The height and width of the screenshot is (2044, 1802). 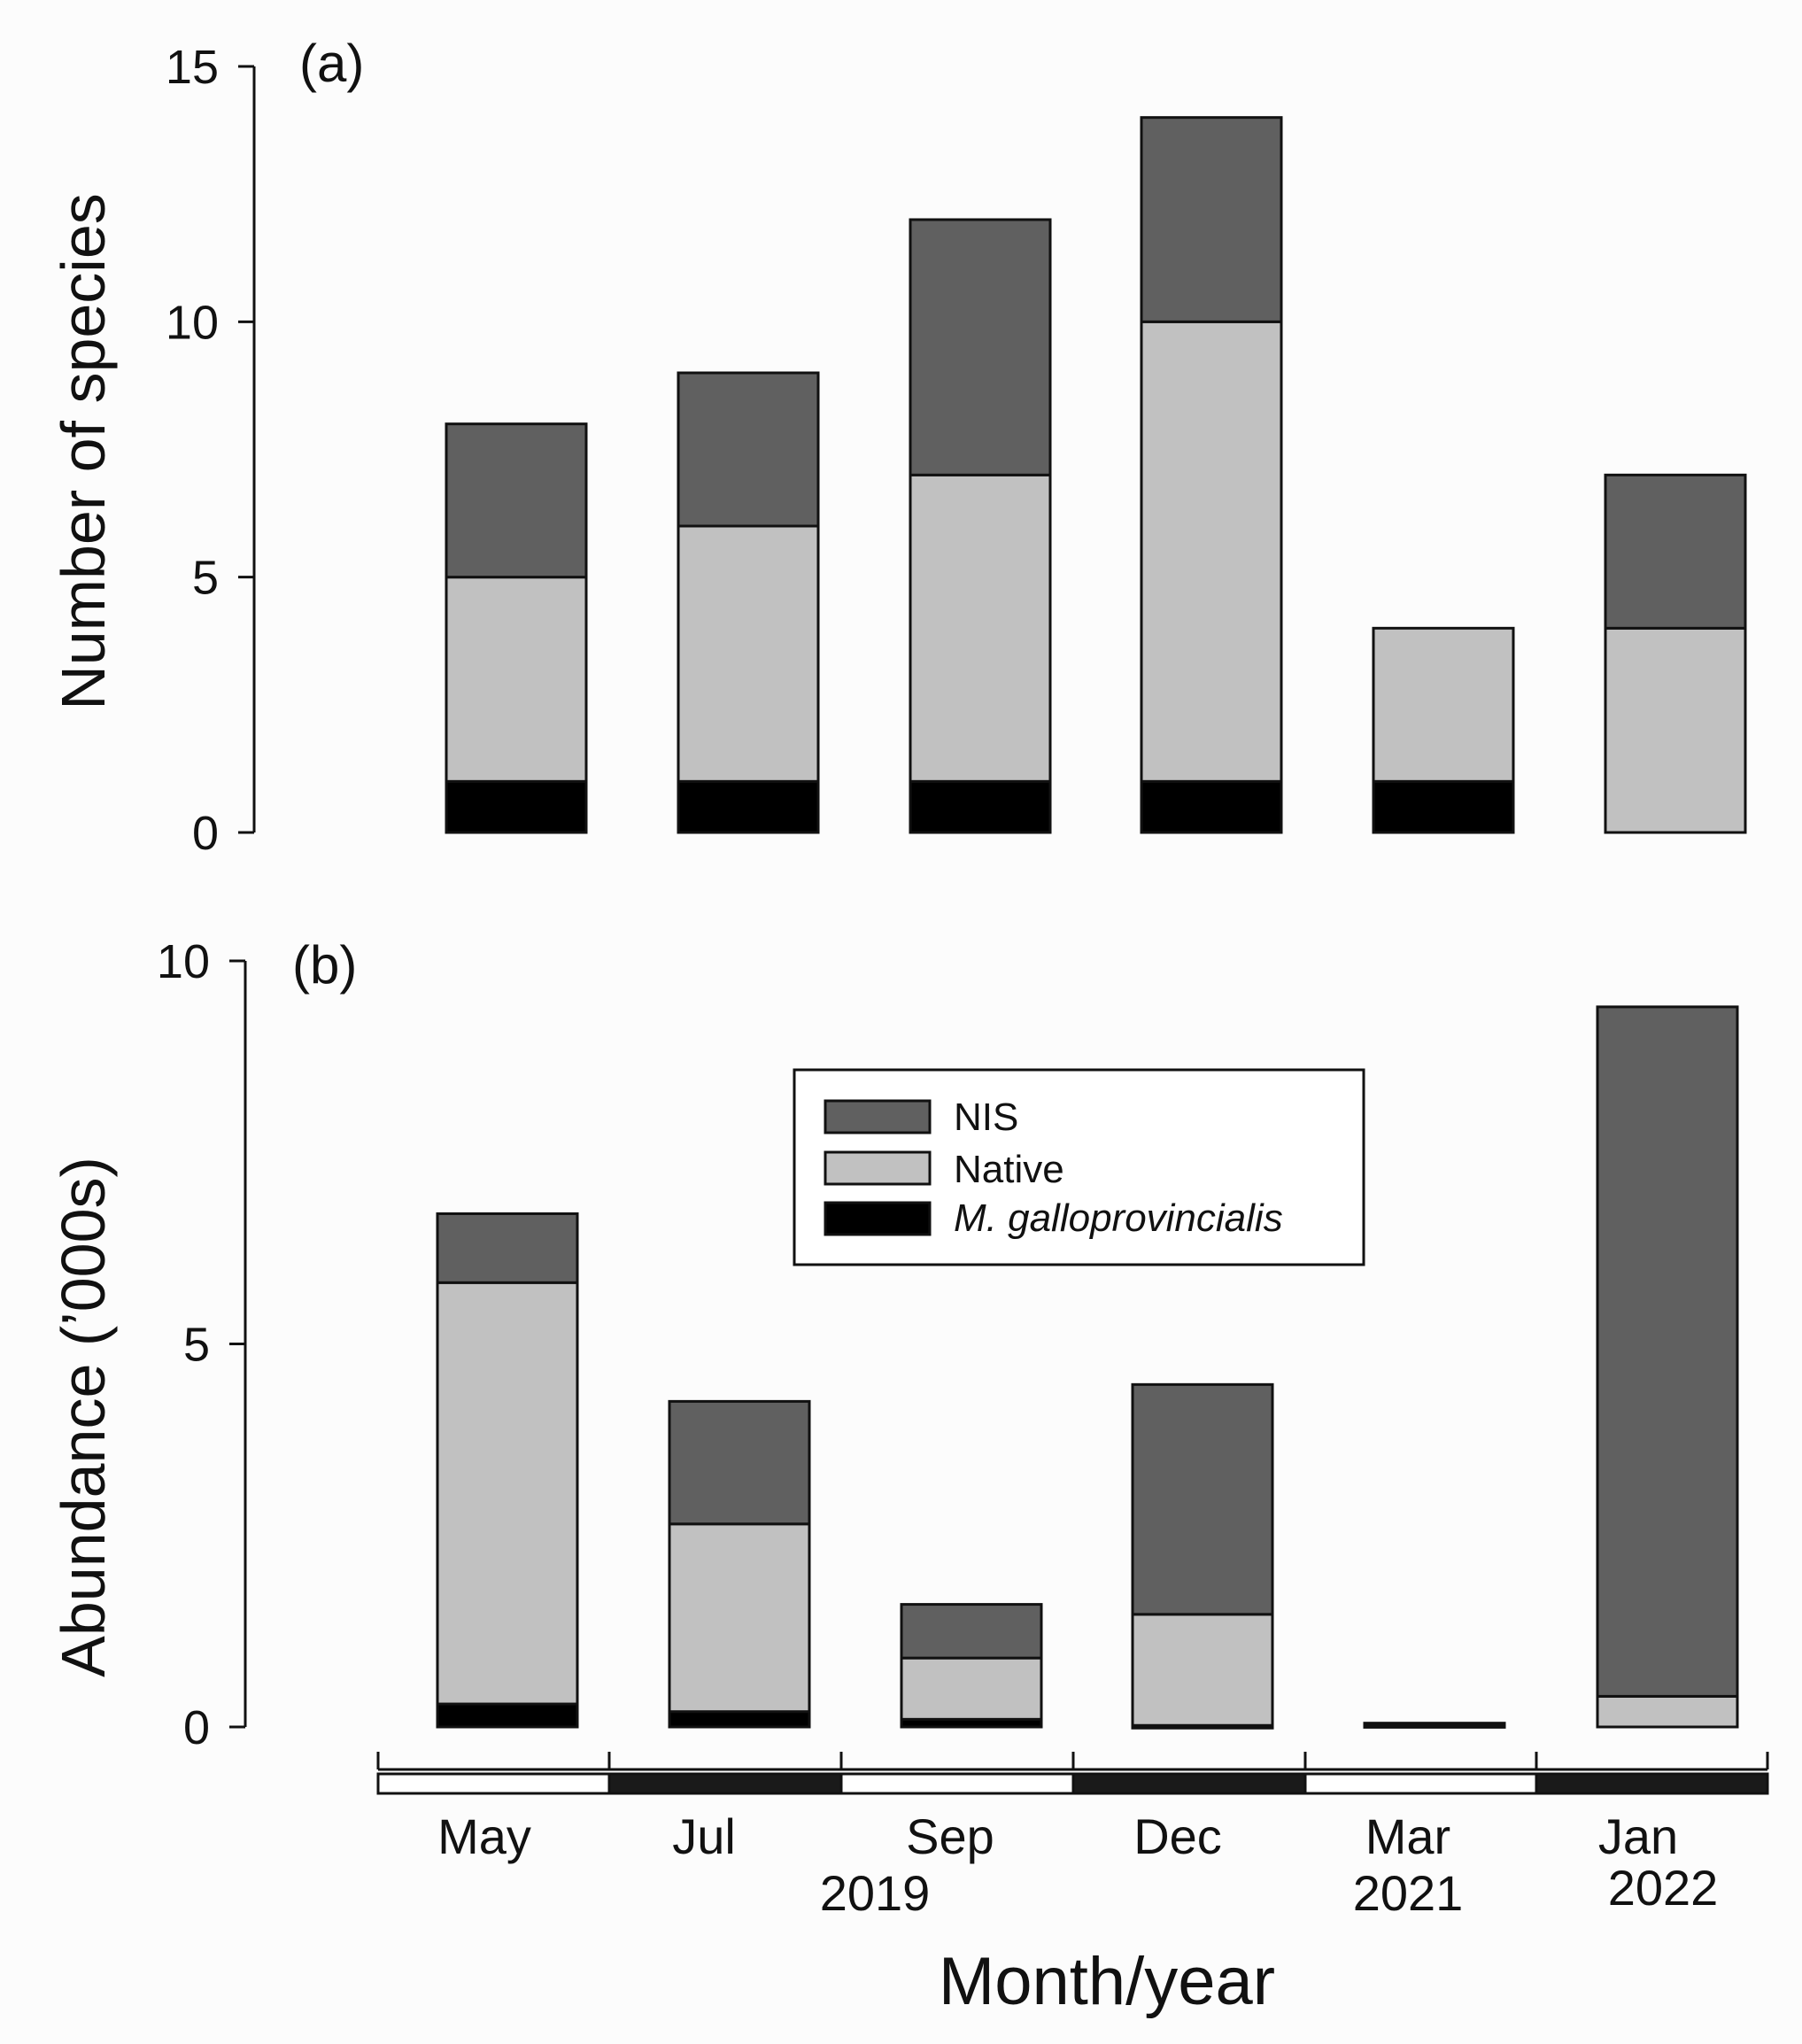 I want to click on panel-a-bar-jan-nis, so click(x=1675, y=551).